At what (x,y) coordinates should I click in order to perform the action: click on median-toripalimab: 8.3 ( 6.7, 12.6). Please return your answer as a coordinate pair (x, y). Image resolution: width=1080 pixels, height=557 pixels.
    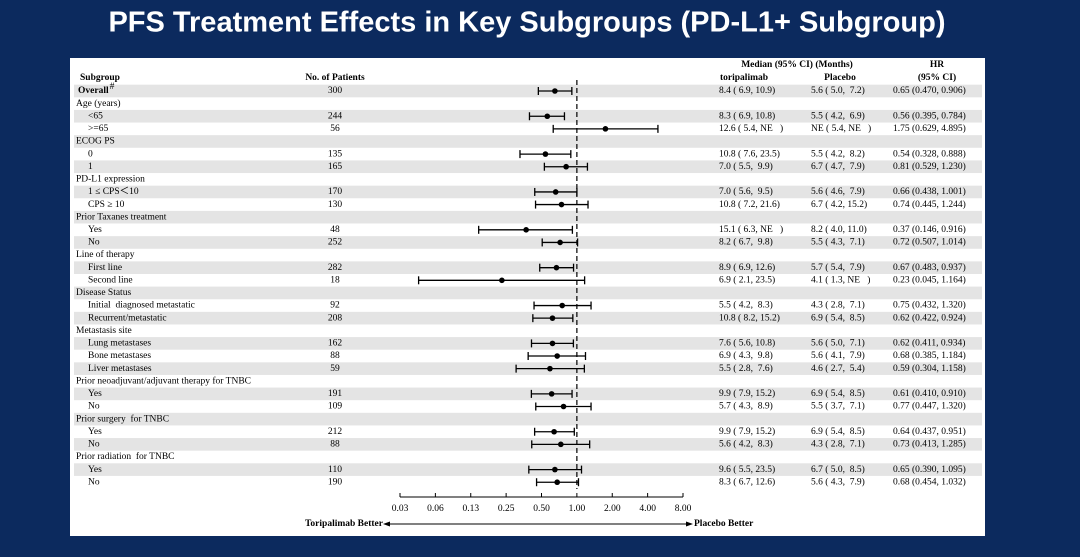
    Looking at the image, I should click on (747, 481).